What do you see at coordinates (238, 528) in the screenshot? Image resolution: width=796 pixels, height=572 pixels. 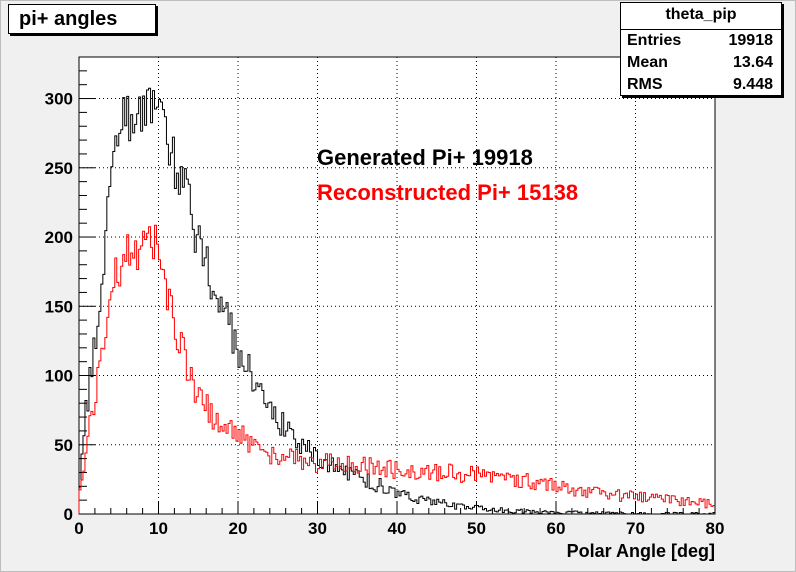 I see `x-tick-label: 20` at bounding box center [238, 528].